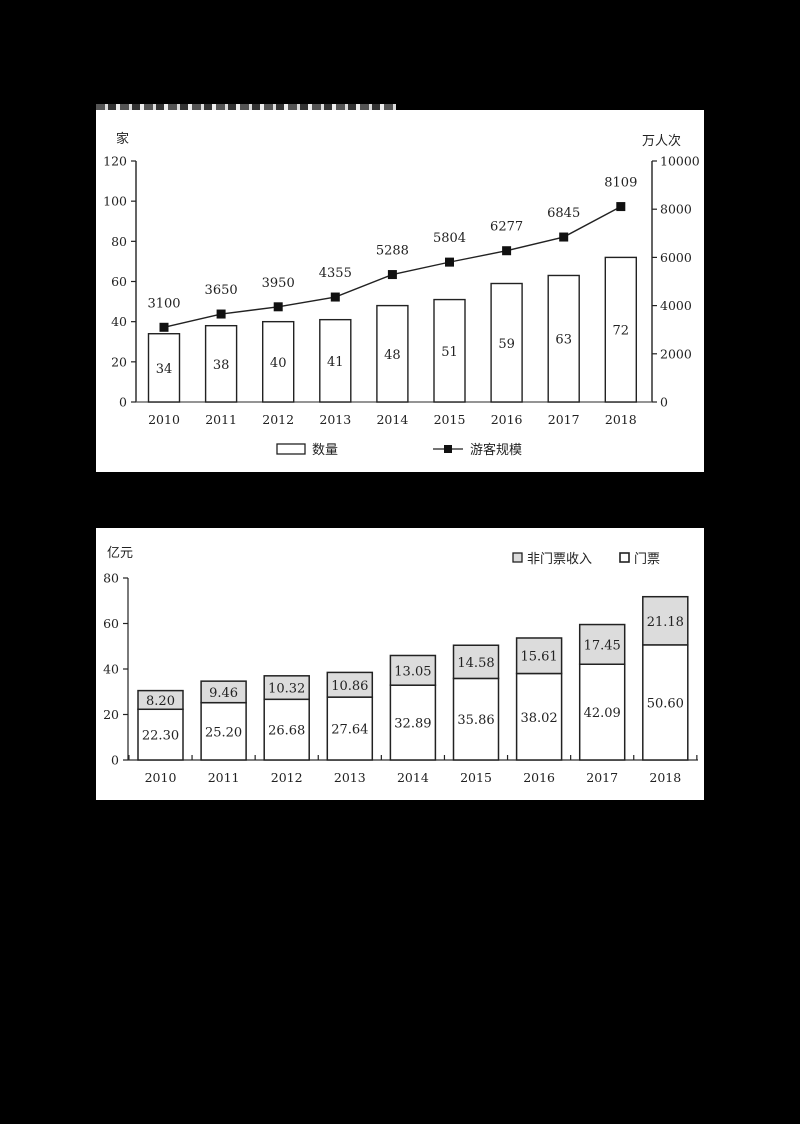 This screenshot has width=800, height=1124. What do you see at coordinates (119, 321) in the screenshot?
I see `left-tick-label: 40` at bounding box center [119, 321].